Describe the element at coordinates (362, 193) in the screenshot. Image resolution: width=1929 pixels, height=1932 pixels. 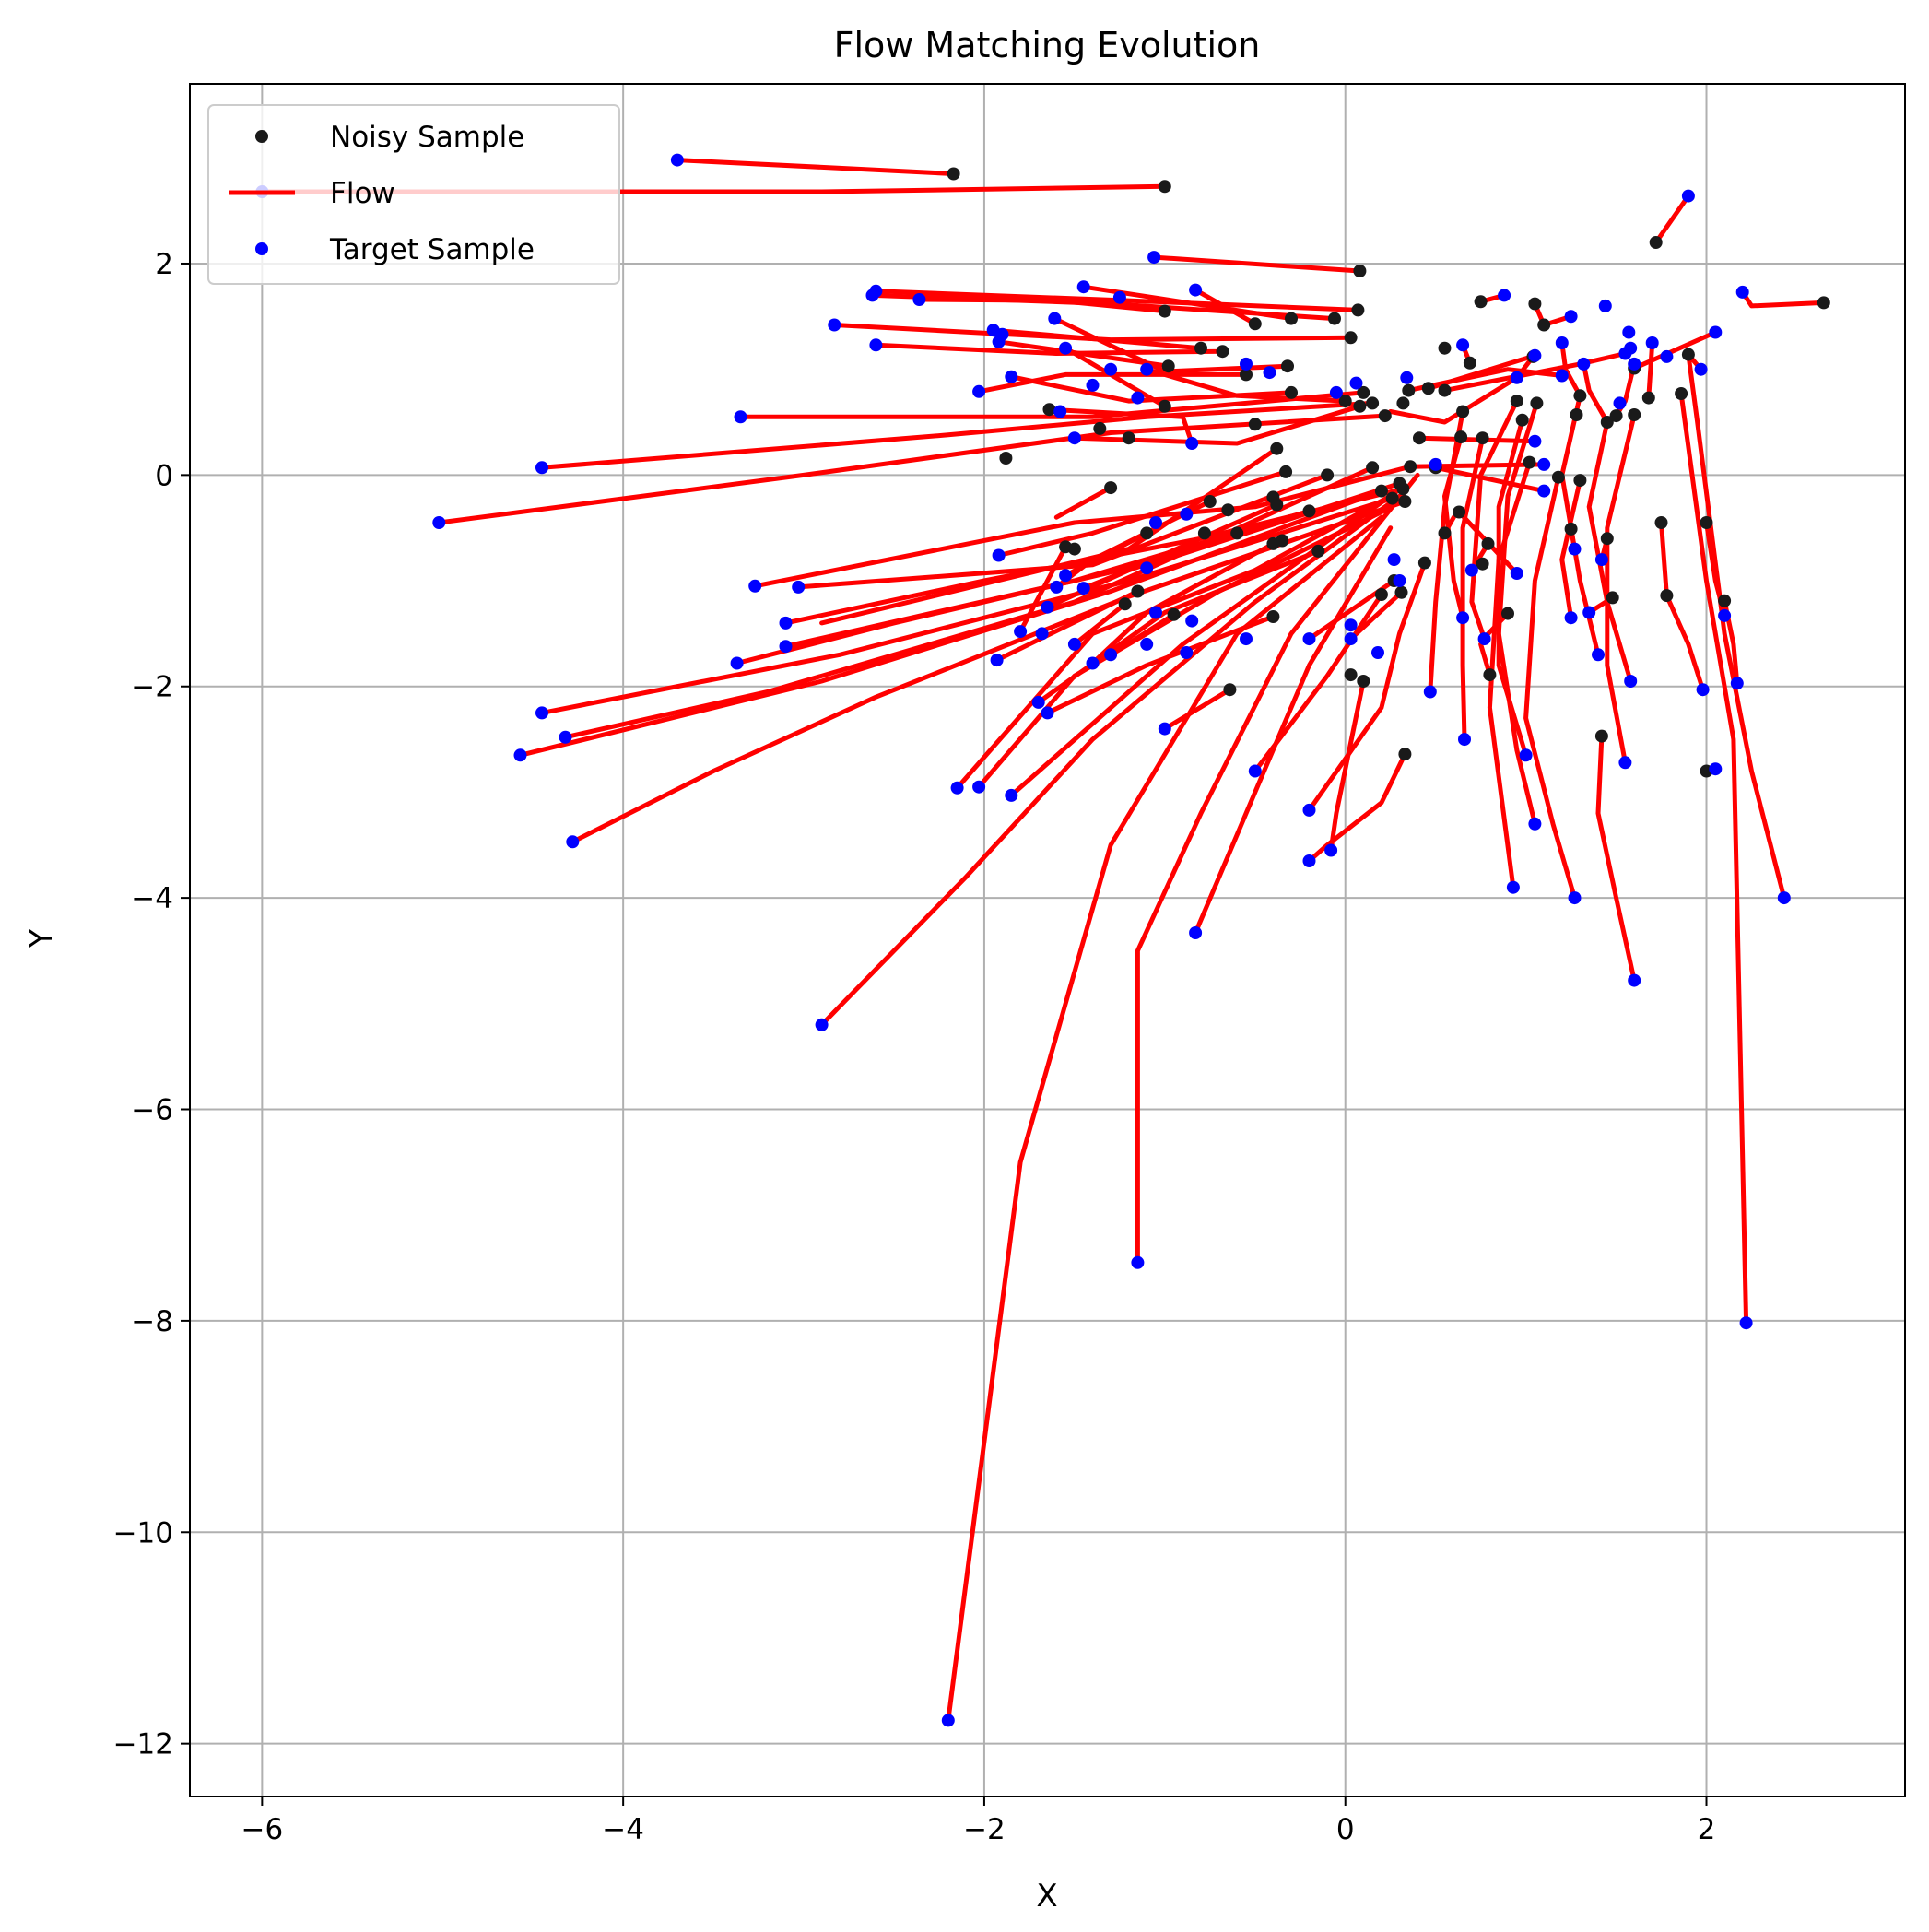
I see `legend-label-flow: Flow` at that location.